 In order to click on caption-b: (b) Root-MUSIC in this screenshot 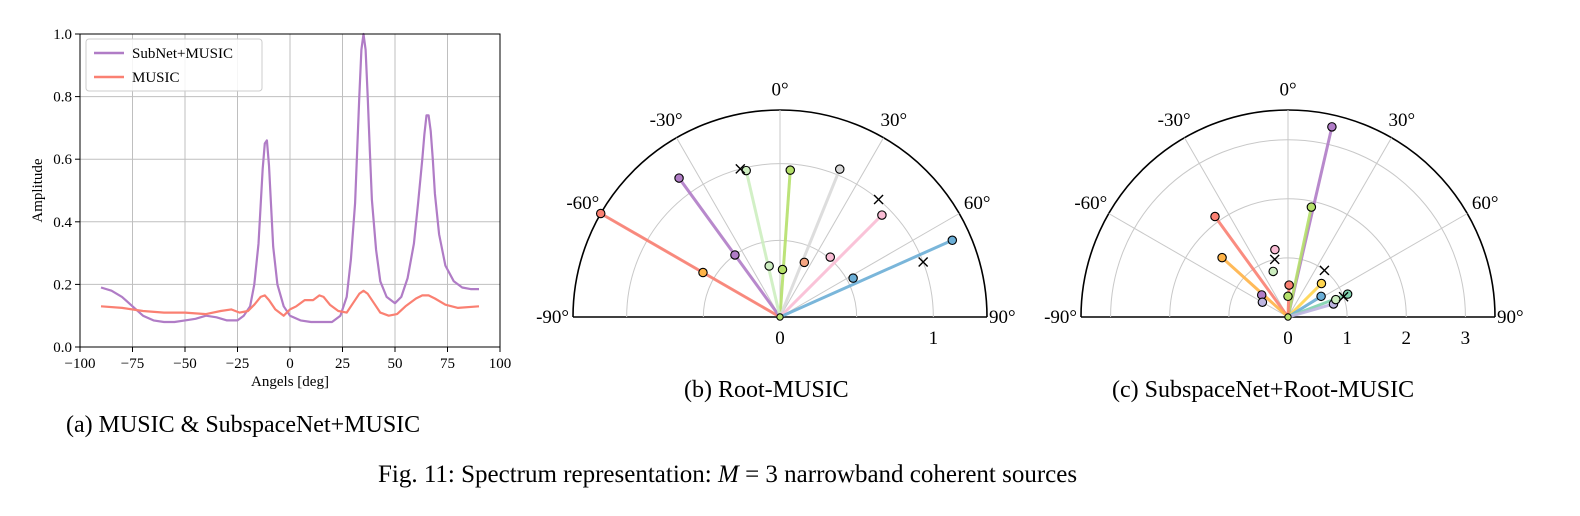, I will do `click(766, 390)`.